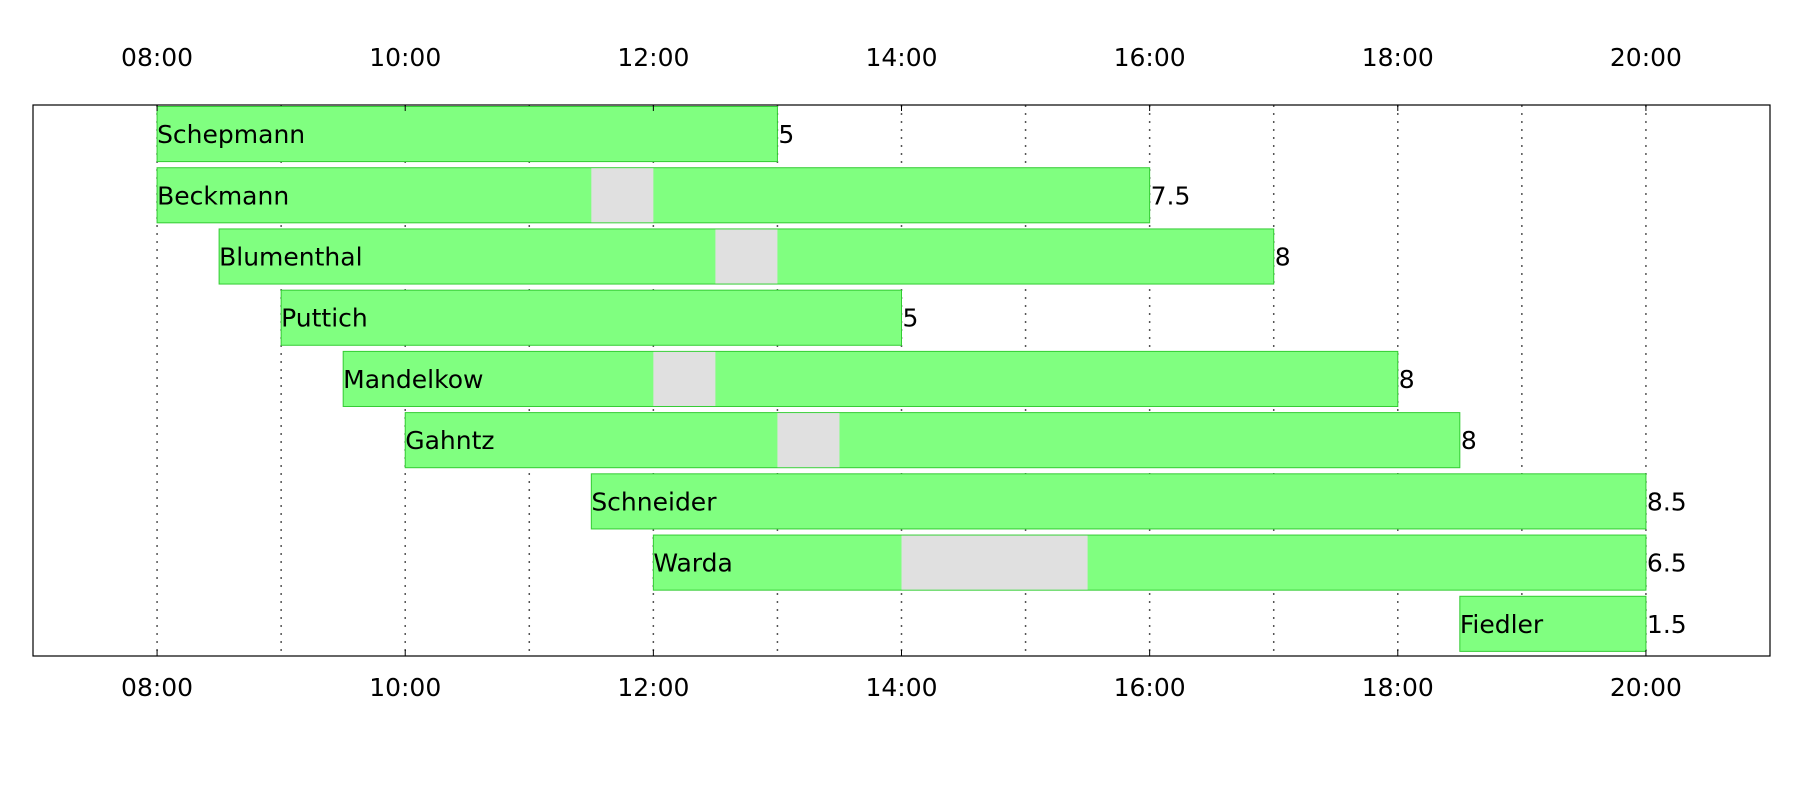  Describe the element at coordinates (653, 687) in the screenshot. I see `x-tick-label-bottom: 12:00` at that location.